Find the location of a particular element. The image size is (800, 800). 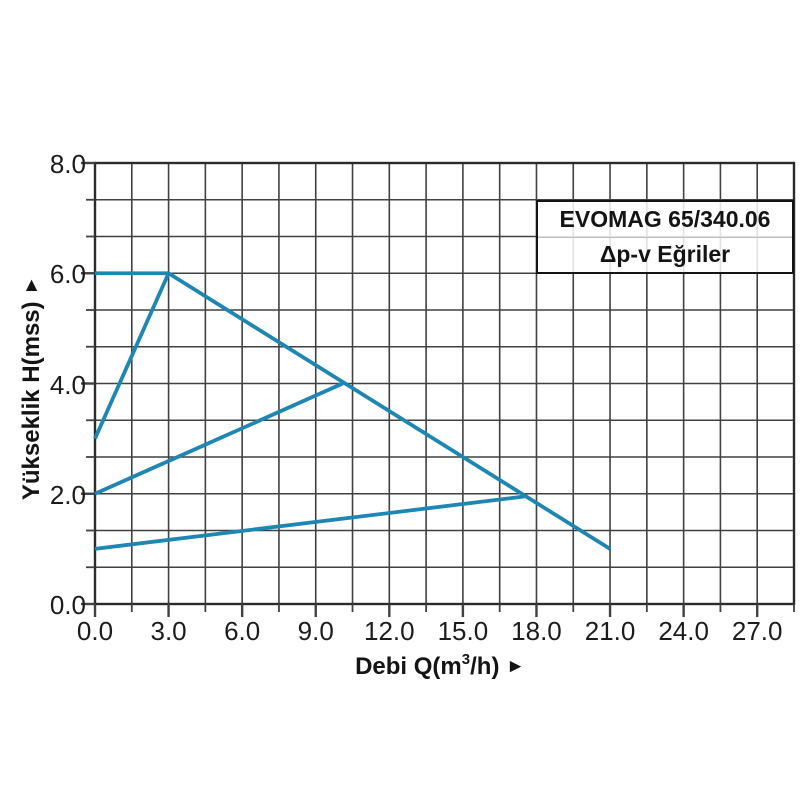

x-axis-title-suffix: /h) is located at coordinates (485, 666).